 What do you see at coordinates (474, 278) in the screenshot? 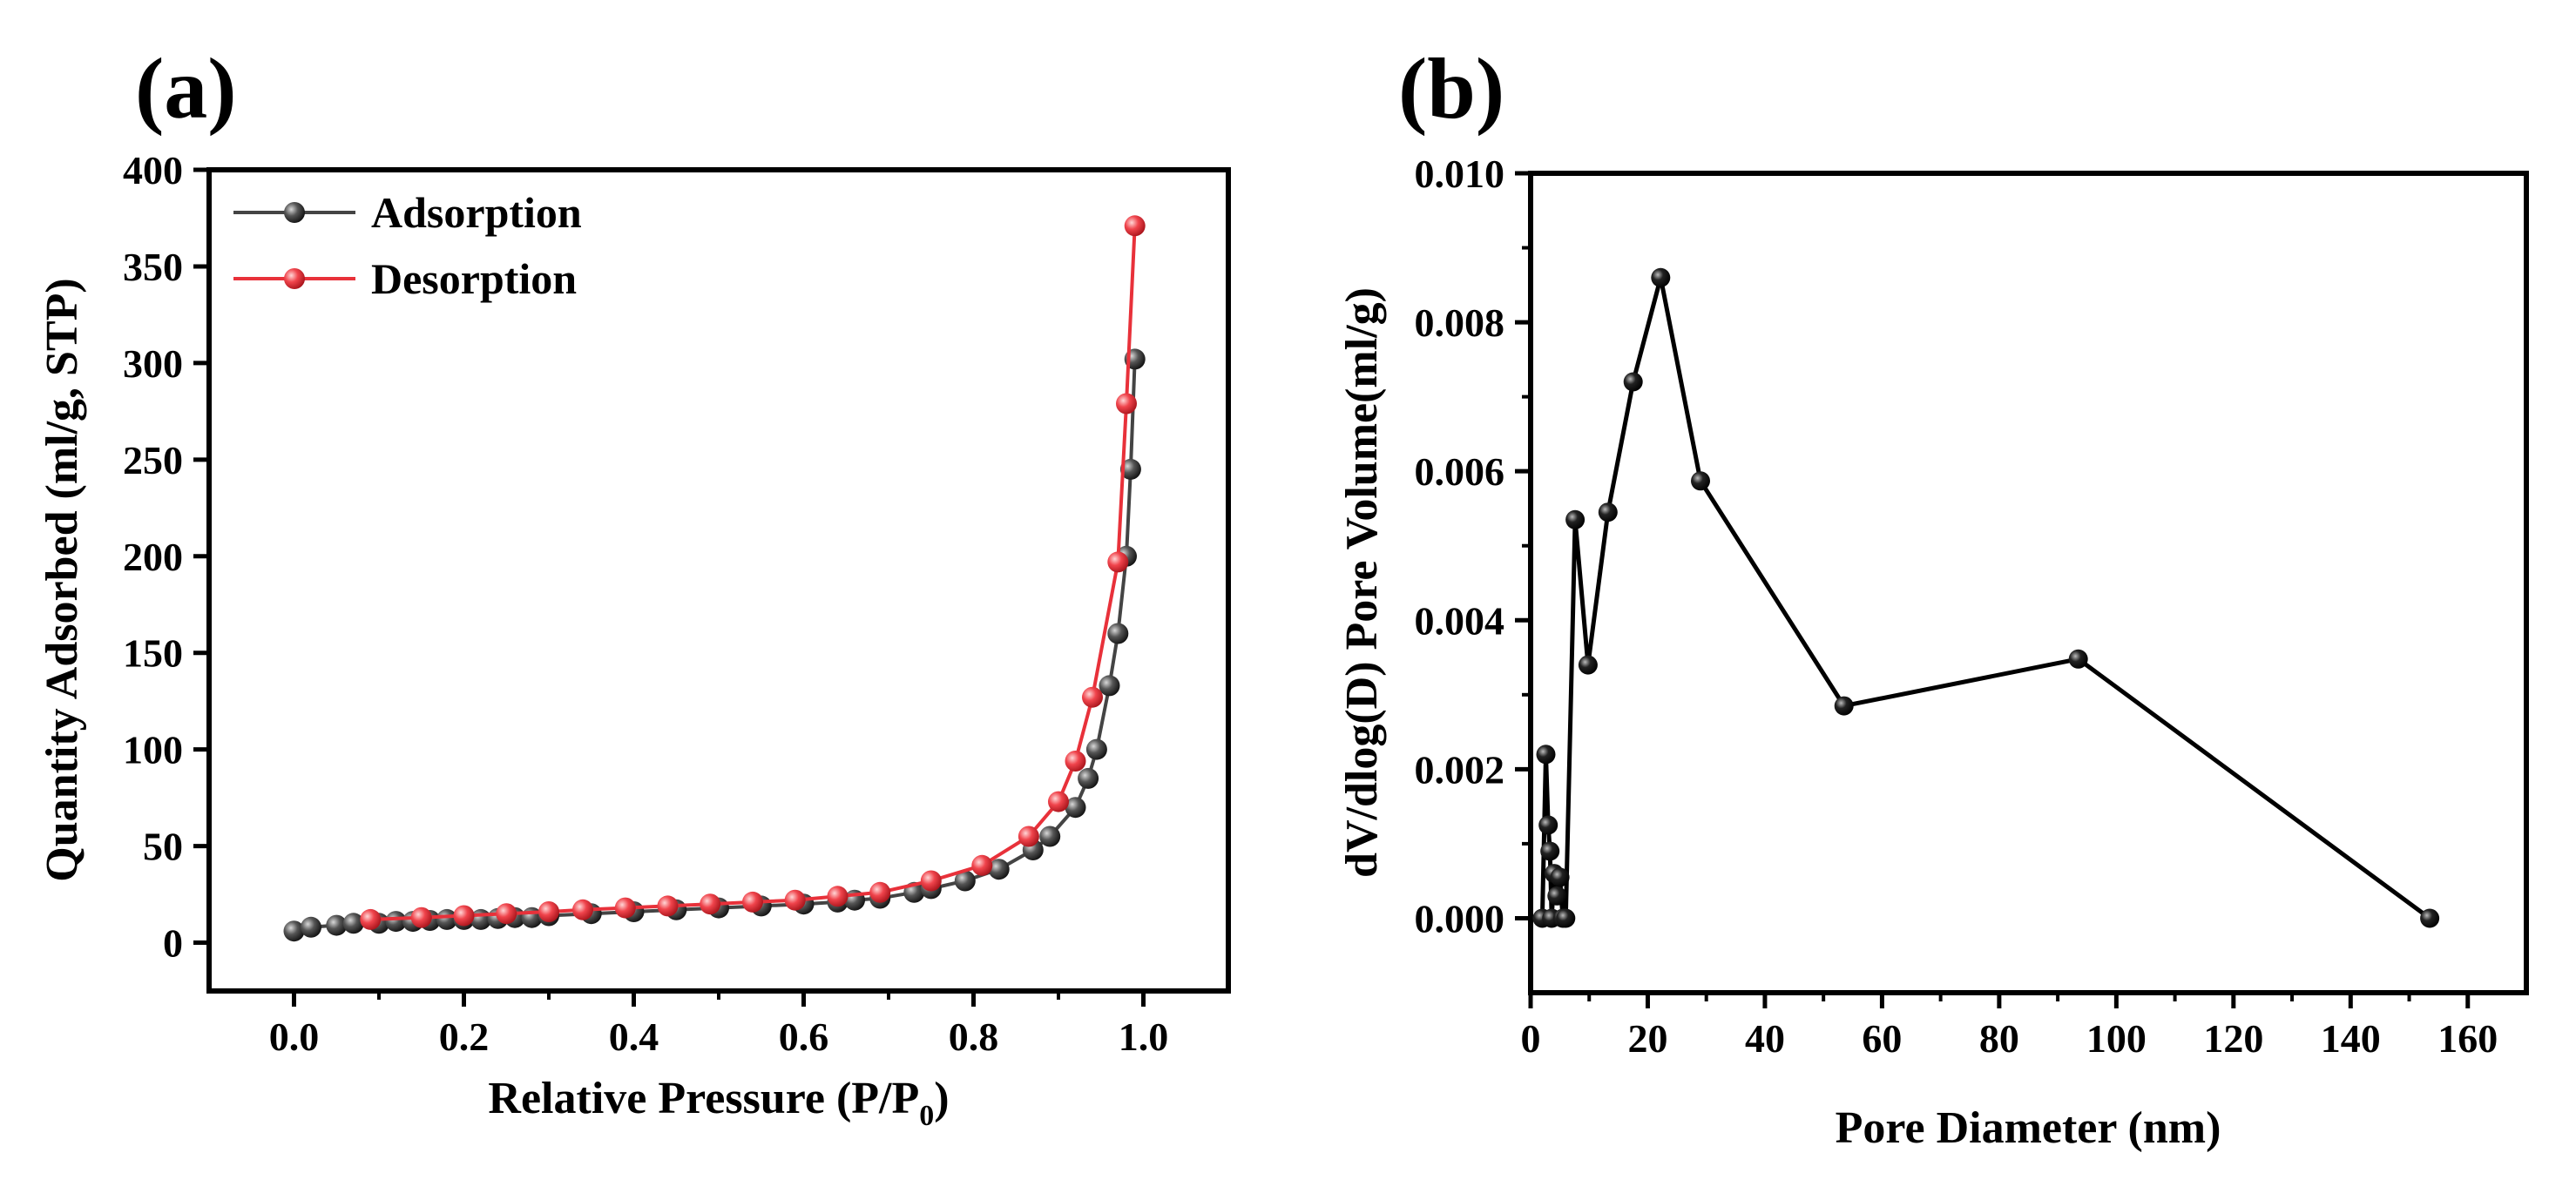
I see `legend-desorption-label: Desorption` at bounding box center [474, 278].